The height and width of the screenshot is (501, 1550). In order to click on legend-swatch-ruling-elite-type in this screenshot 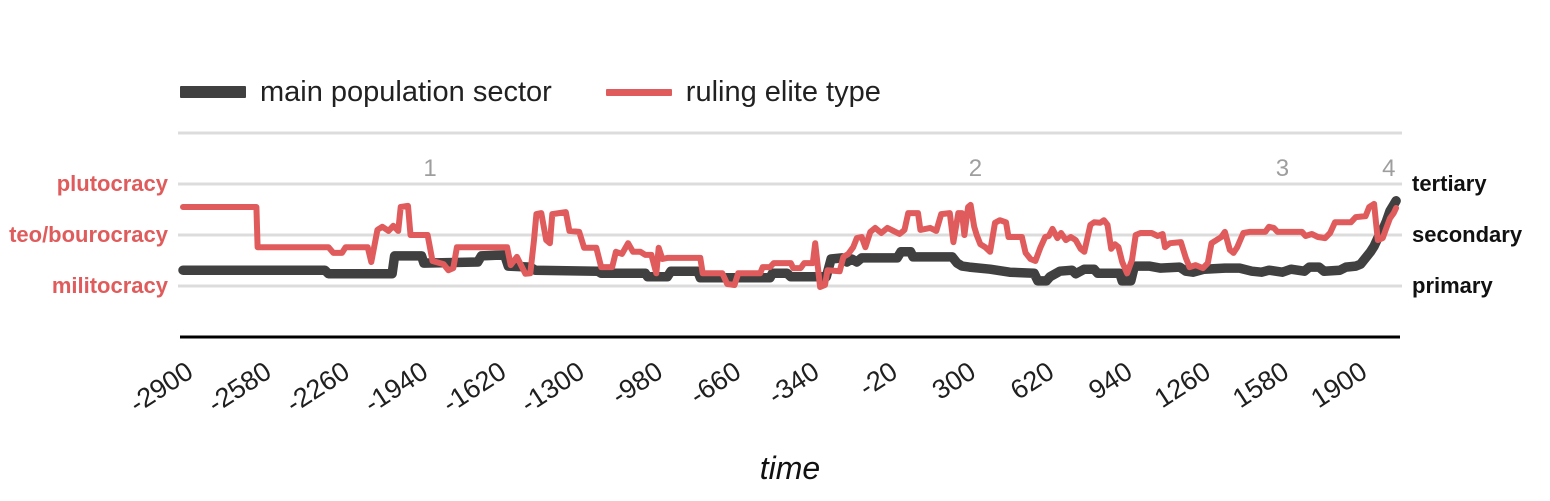, I will do `click(638, 92)`.